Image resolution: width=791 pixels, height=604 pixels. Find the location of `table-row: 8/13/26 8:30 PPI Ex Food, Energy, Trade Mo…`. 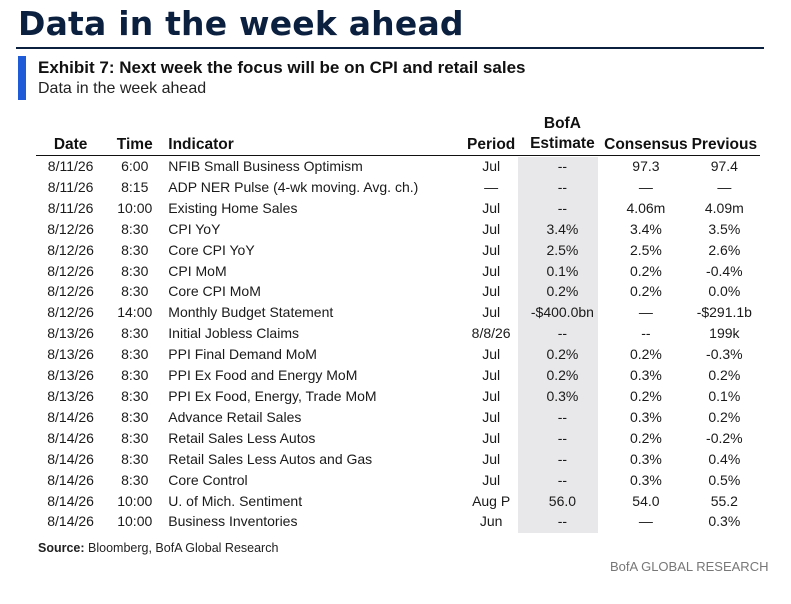

table-row: 8/13/26 8:30 PPI Ex Food, Energy, Trade Mo… is located at coordinates (398, 396).